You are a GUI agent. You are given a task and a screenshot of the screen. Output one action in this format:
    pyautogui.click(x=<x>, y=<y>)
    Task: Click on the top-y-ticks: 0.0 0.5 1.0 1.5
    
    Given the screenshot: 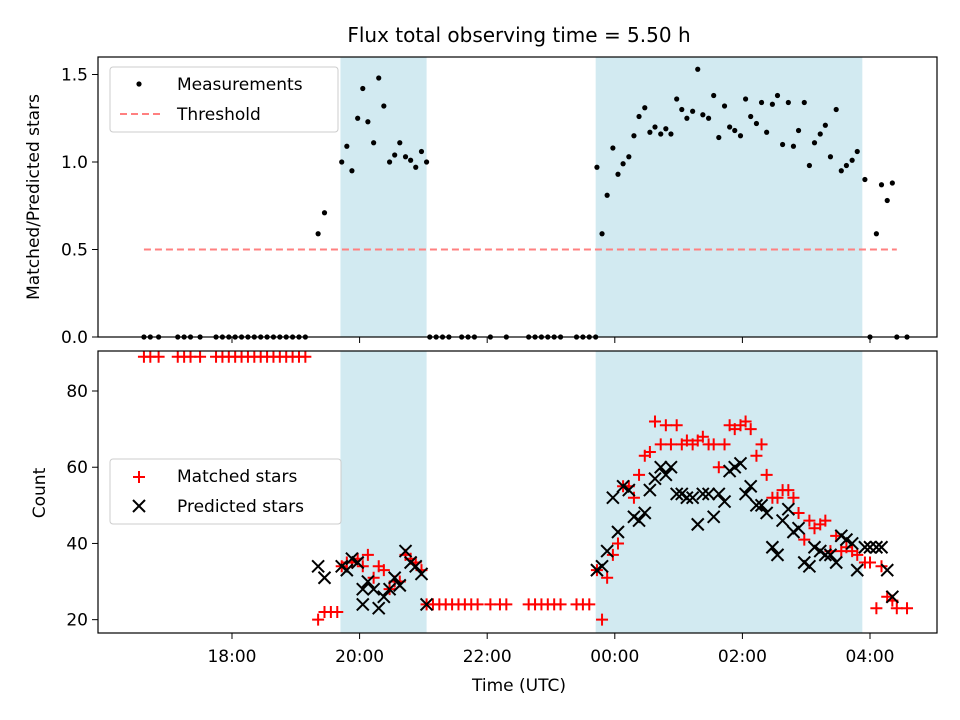 What is the action you would take?
    pyautogui.click(x=79, y=207)
    